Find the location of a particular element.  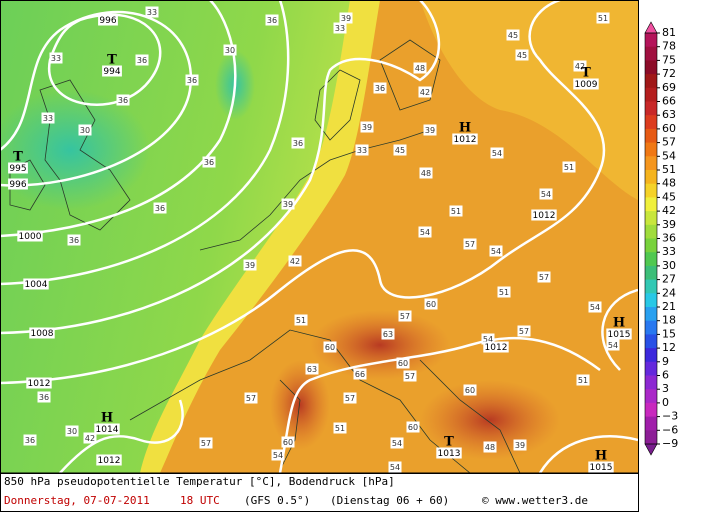

colorbar-label: 27 is located at coordinates (669, 279).